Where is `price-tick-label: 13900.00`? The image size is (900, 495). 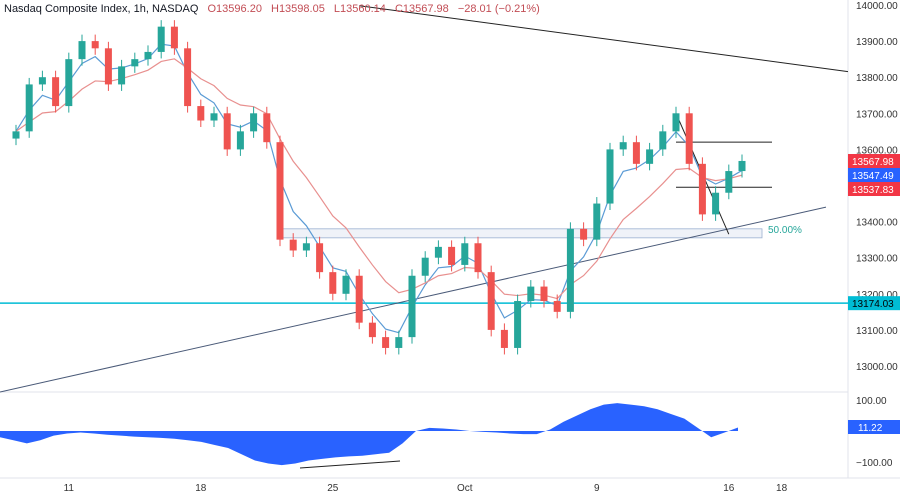
price-tick-label: 13900.00 is located at coordinates (877, 42).